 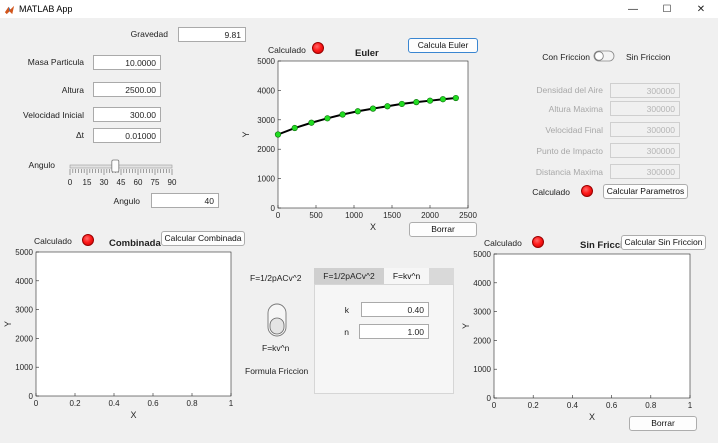 What do you see at coordinates (406, 276) in the screenshot?
I see `tab-f-kvn: F=kv^n` at bounding box center [406, 276].